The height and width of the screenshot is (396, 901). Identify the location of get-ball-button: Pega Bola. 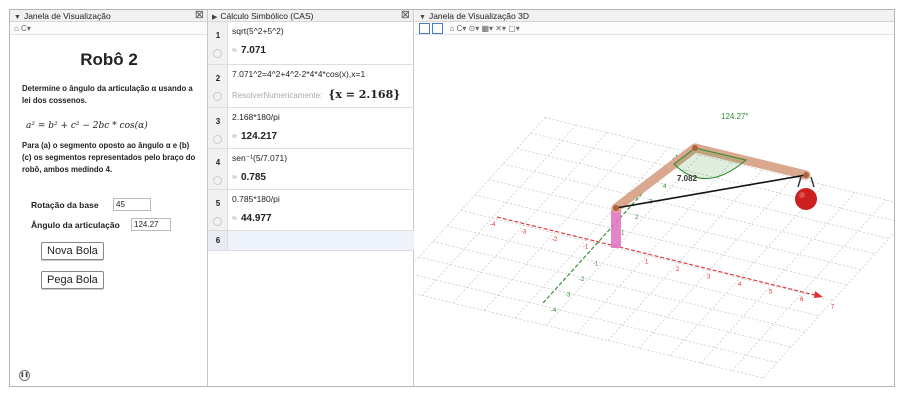
(72, 280).